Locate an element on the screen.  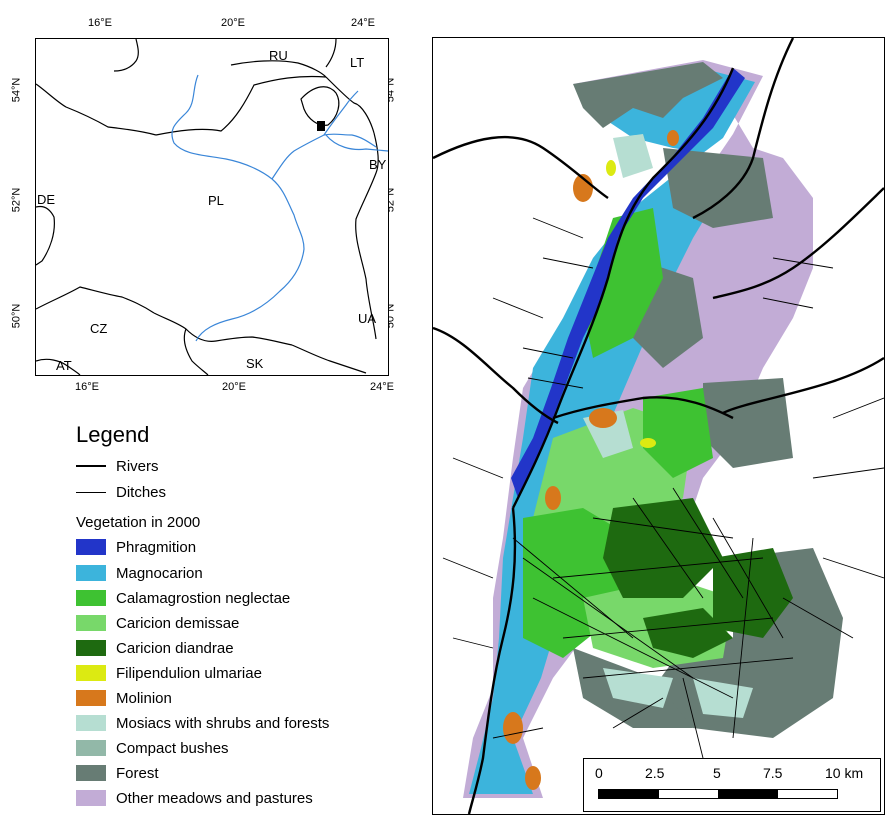
country-label-sk: SK is located at coordinates (255, 363).